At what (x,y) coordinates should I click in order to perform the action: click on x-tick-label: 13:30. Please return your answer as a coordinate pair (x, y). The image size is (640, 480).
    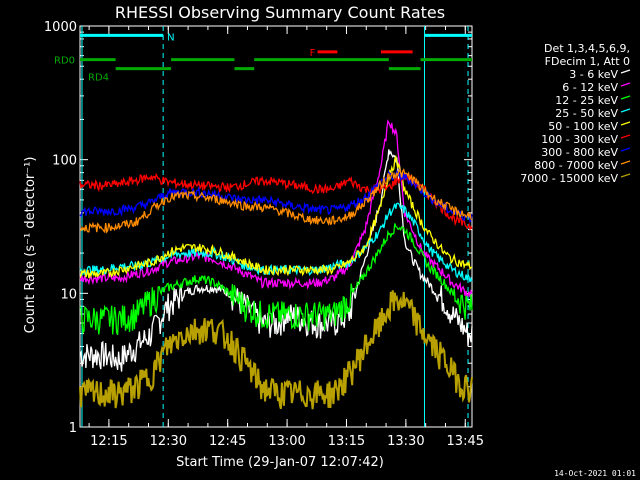
    Looking at the image, I should click on (405, 441).